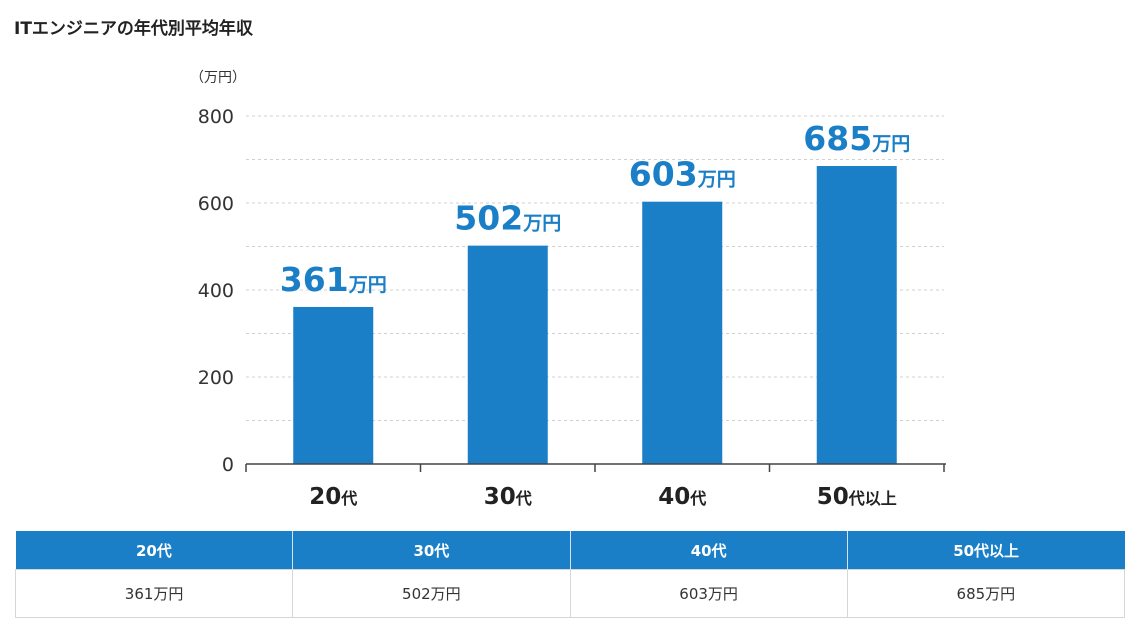 The height and width of the screenshot is (632, 1135). What do you see at coordinates (133, 29) in the screenshot?
I see `page-title: ITエンジニアの年代別平均年収` at bounding box center [133, 29].